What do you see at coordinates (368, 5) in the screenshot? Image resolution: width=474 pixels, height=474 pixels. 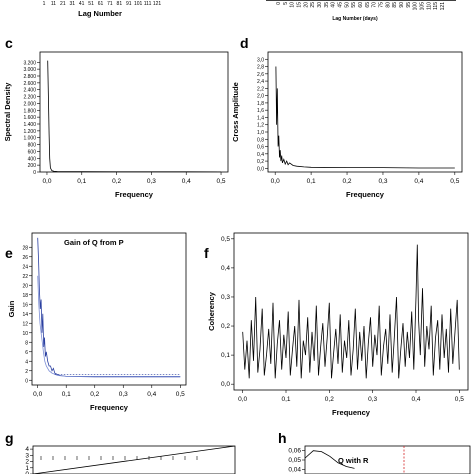 I see `top-right-tick-label: 65` at bounding box center [368, 5].